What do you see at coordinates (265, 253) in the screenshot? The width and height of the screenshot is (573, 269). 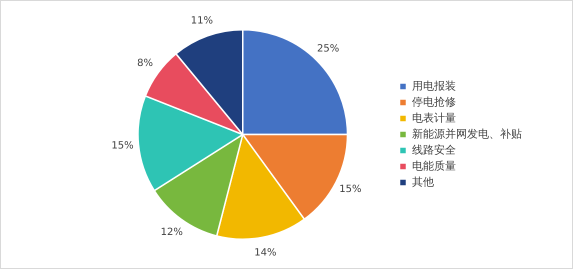 I see `data-label: 14%` at bounding box center [265, 253].